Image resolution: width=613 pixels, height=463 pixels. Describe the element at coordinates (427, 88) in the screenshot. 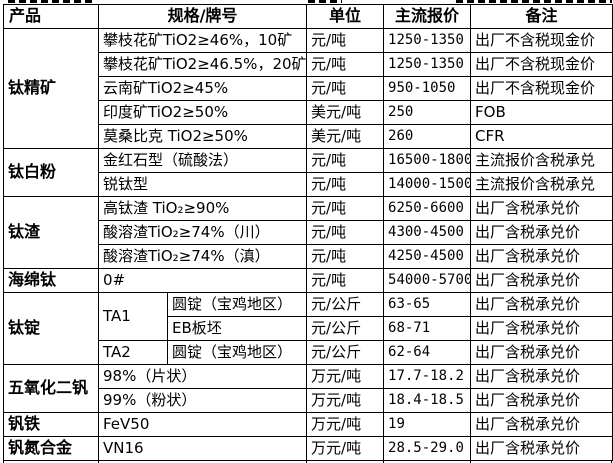

I see `price-cell: 950-1050` at that location.